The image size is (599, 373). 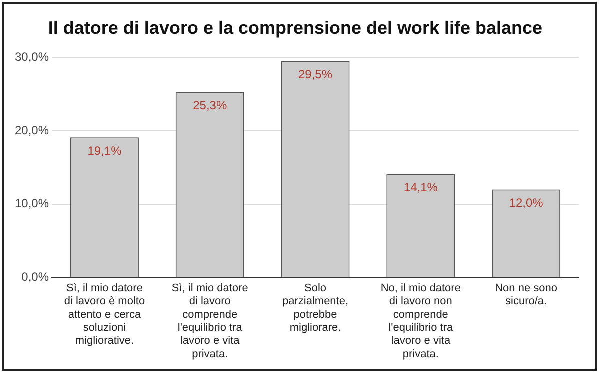 I want to click on data-label: 12,0%, so click(x=526, y=203).